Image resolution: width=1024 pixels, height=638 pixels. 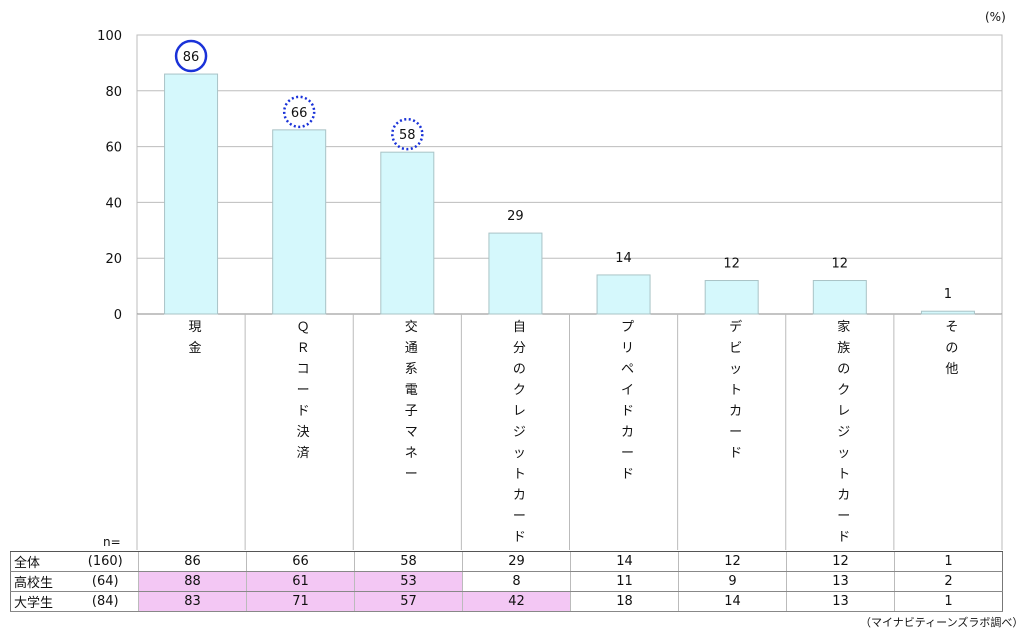 I want to click on table-row: 高校生 (64) 88 61 53 8 11 9 13 2, so click(x=506, y=581).